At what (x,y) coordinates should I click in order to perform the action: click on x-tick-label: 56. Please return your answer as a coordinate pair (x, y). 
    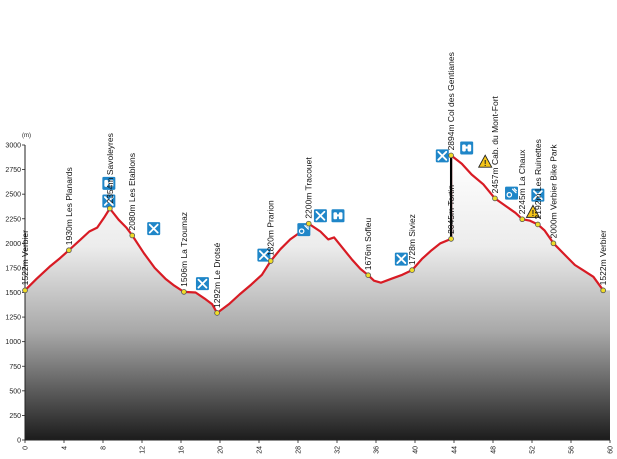
    Looking at the image, I should click on (572, 450).